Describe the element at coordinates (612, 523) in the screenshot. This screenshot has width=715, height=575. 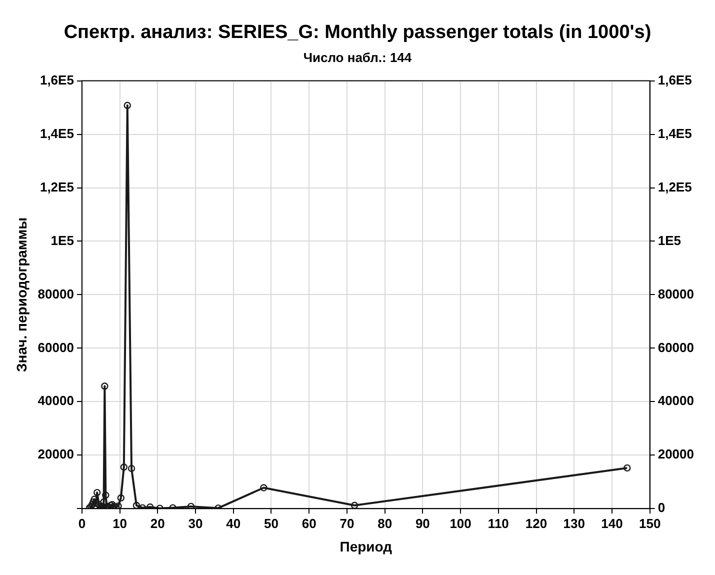
I see `x-tick-label: 140` at that location.